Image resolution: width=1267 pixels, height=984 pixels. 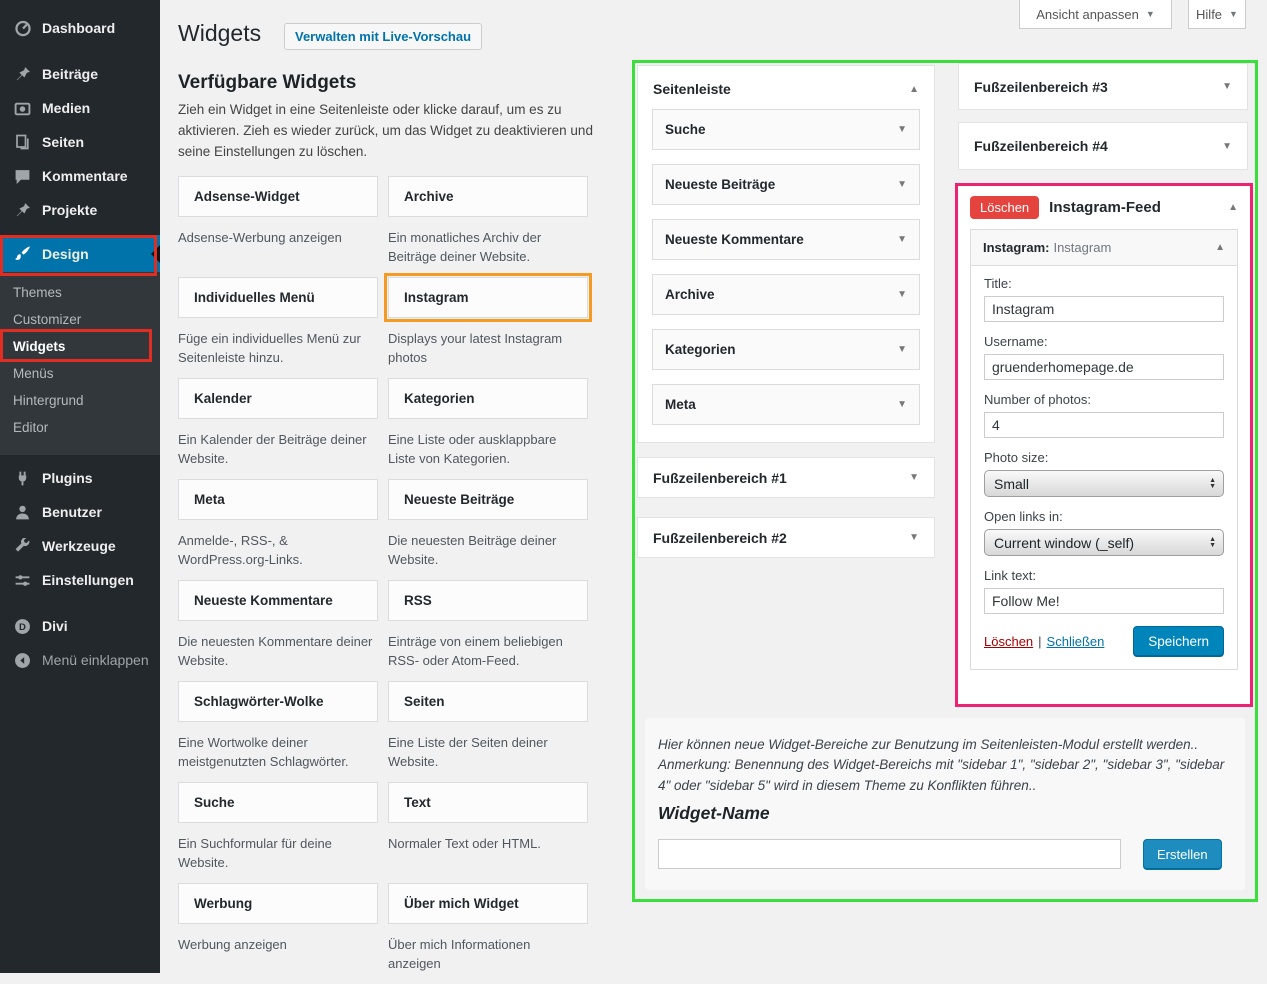 I want to click on sidebar-item-projekte: Projekte, so click(x=80, y=210).